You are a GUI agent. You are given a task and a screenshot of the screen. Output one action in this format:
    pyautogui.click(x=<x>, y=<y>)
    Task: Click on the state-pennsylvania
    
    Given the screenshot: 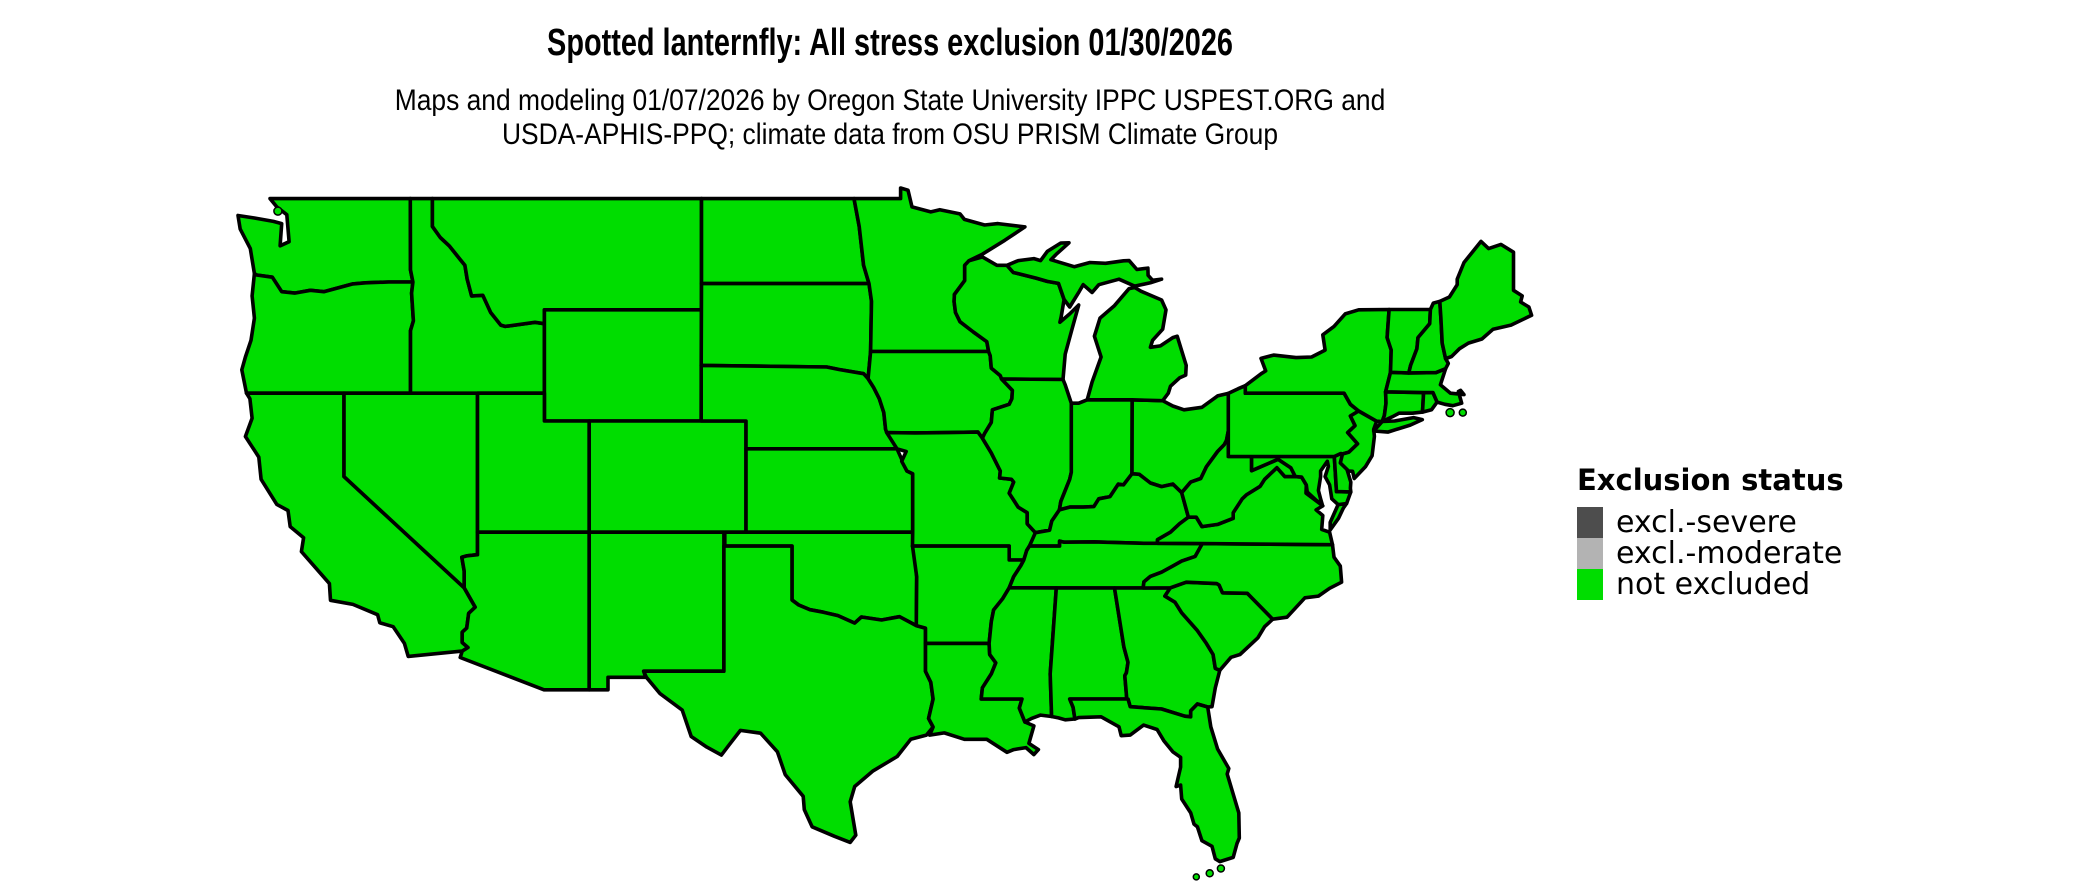 What is the action you would take?
    pyautogui.click(x=1293, y=421)
    